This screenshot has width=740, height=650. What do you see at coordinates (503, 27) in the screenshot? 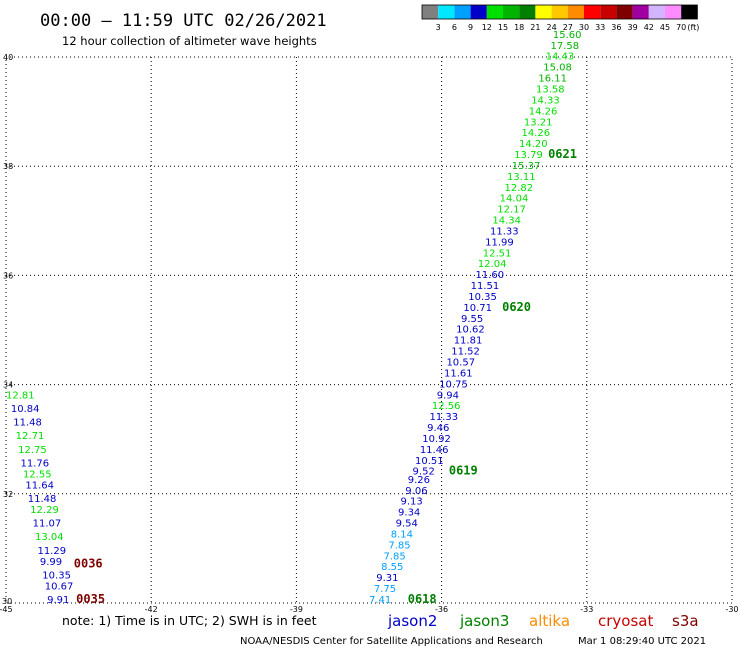
I see `colorbar-label: 15` at bounding box center [503, 27].